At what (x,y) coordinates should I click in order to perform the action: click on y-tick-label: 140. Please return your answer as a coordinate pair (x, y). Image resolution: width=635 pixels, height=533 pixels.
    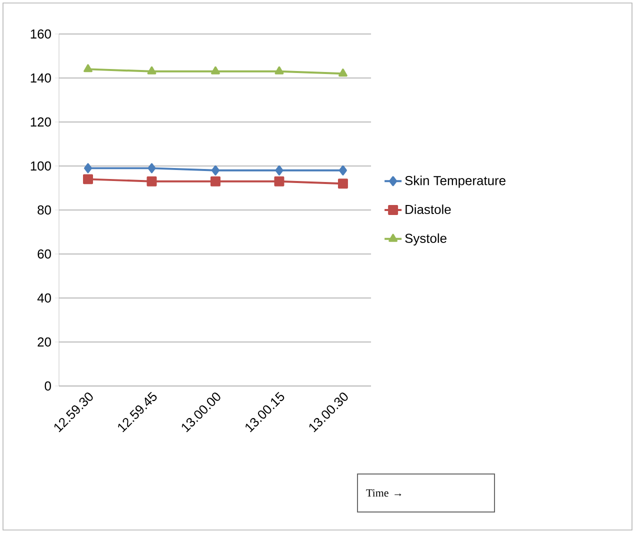
    Looking at the image, I should click on (40, 78).